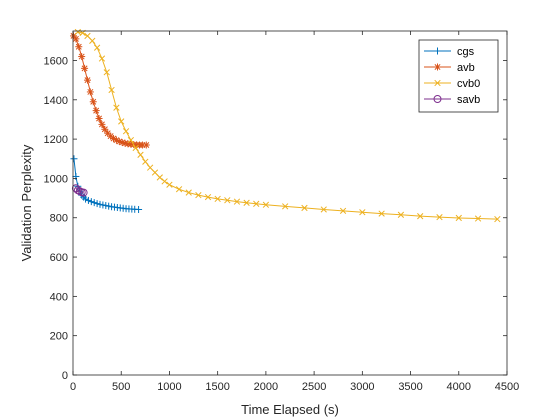 The image size is (560, 420). I want to click on series-avb, so click(109, 90).